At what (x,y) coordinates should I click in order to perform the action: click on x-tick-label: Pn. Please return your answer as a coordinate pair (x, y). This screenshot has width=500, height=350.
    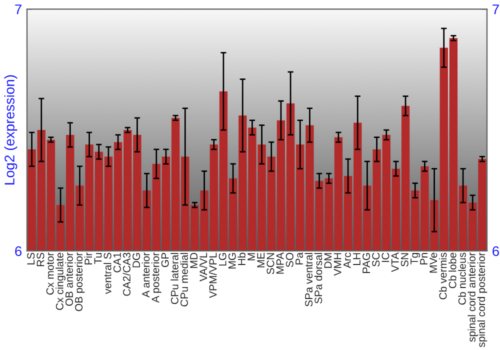
    Looking at the image, I should click on (424, 258).